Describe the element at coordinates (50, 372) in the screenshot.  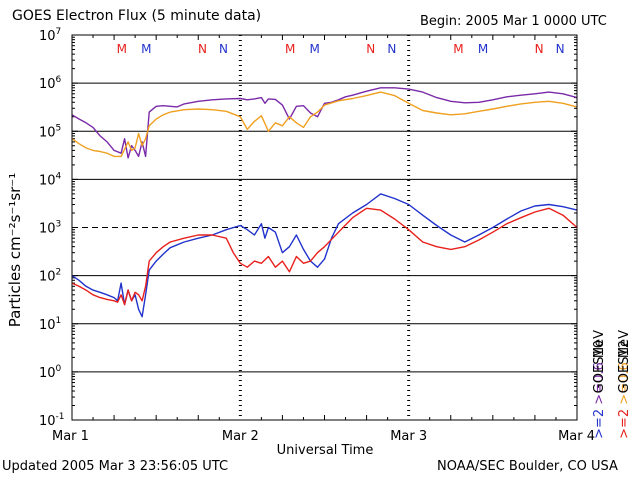
I see `y-tick-label: 10⁰` at that location.